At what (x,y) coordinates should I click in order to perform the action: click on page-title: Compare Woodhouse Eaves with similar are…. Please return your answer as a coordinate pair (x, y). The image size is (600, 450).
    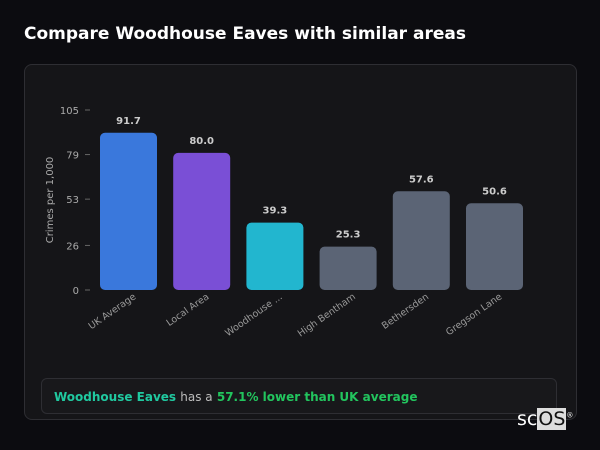
    Looking at the image, I should click on (245, 34).